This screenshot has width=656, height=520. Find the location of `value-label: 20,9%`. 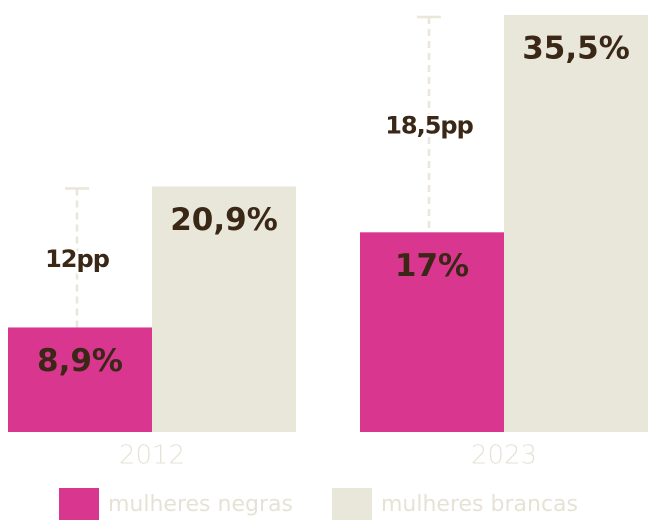

value-label: 20,9% is located at coordinates (224, 220).